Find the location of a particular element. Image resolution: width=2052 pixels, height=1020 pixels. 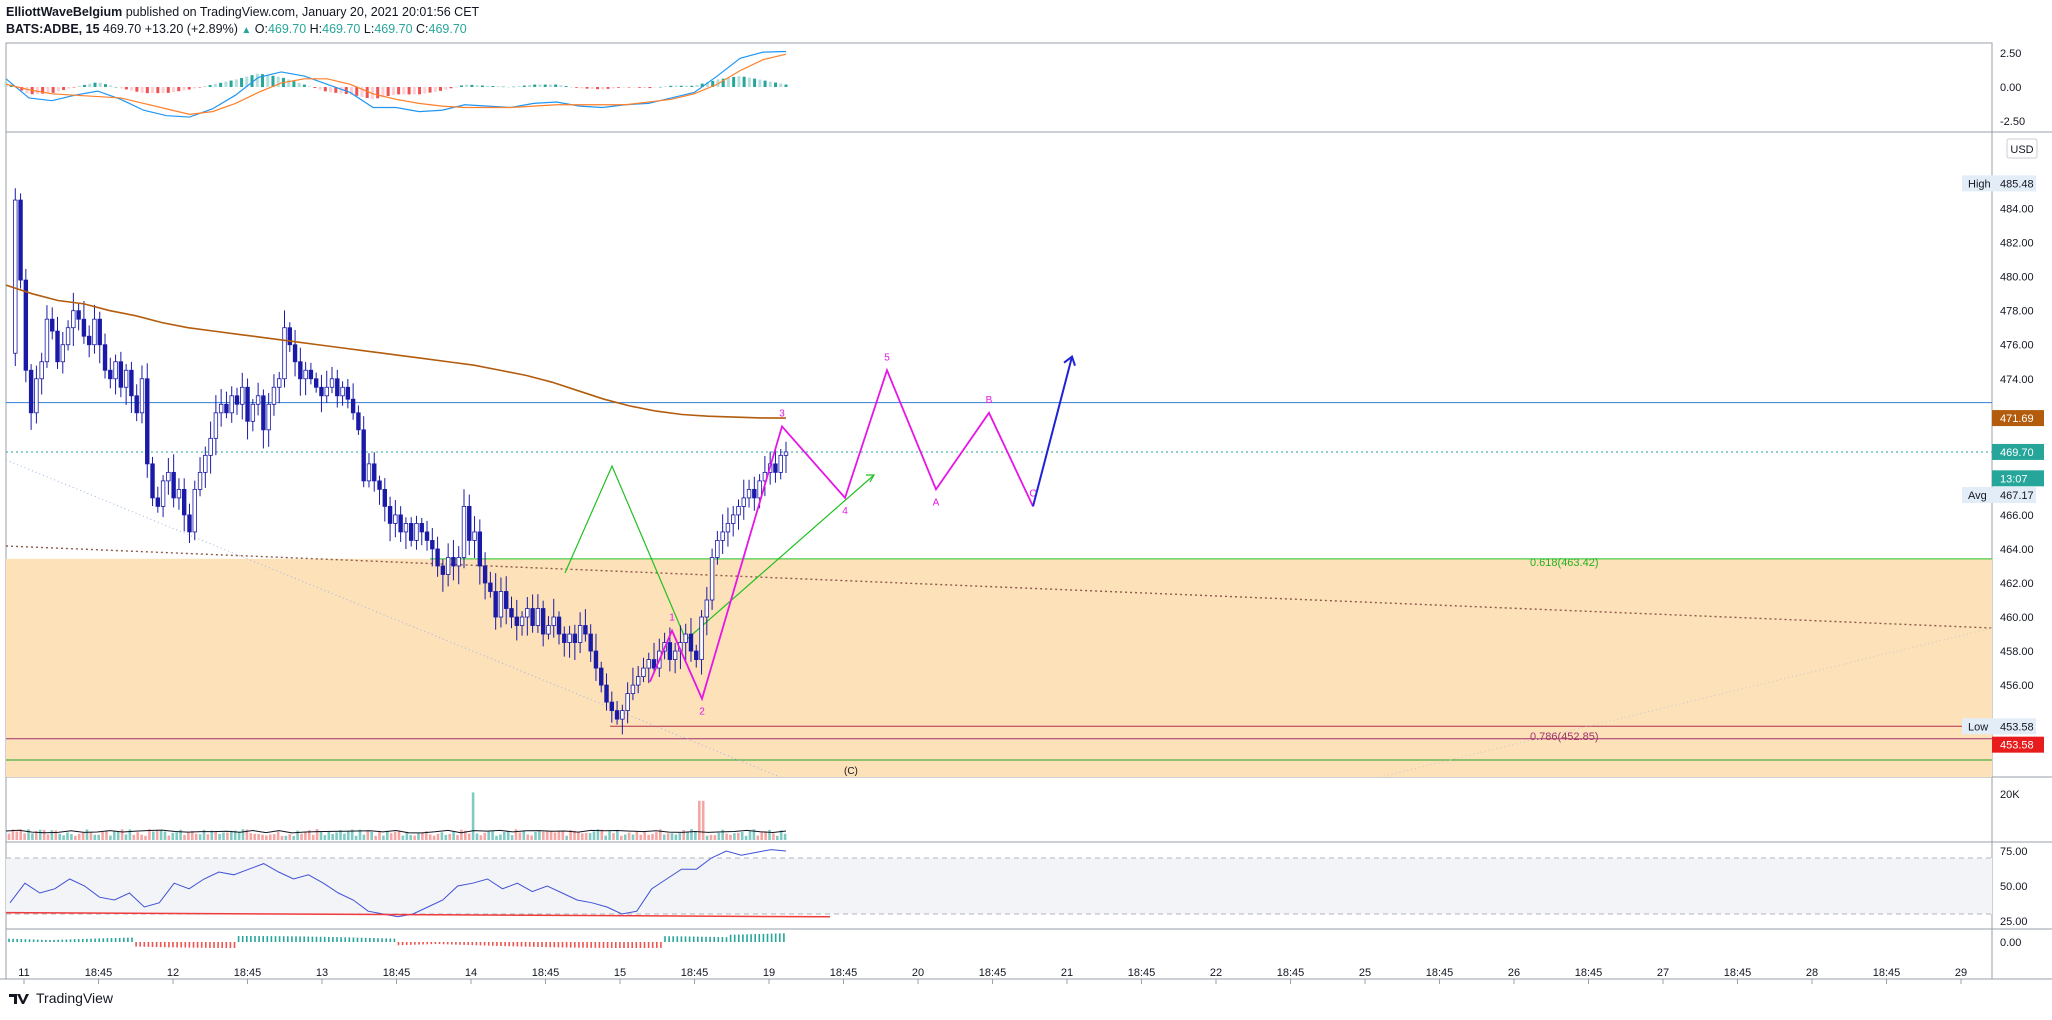

symbol-label: BATS:ADBE, 15 is located at coordinates (53, 29).